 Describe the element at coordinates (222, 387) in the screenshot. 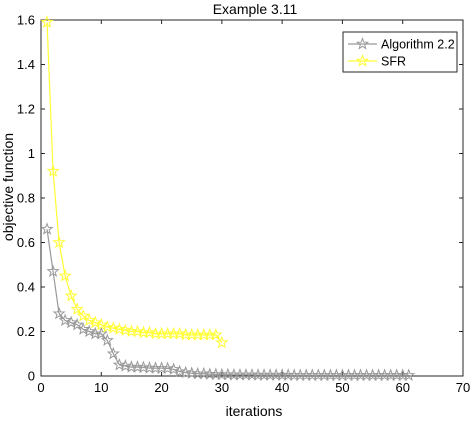

I see `x-tick-label: 30` at that location.